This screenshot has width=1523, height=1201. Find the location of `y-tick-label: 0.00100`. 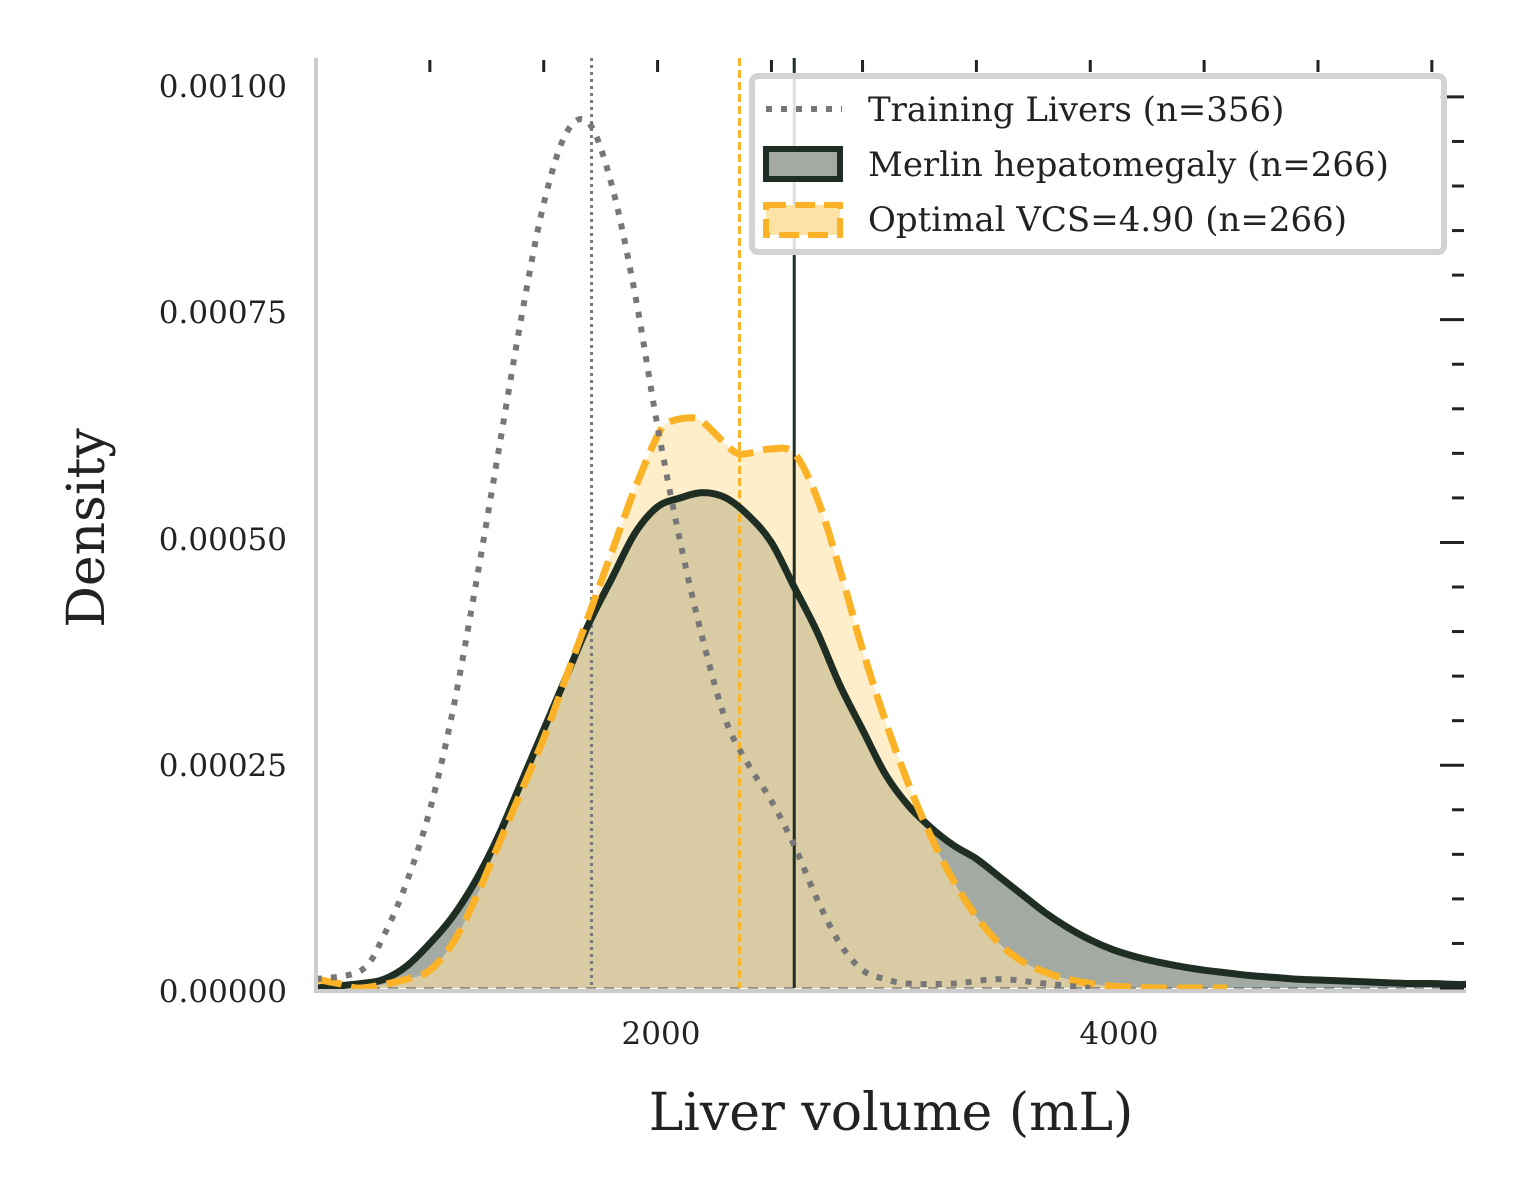

y-tick-label: 0.00100 is located at coordinates (223, 87).